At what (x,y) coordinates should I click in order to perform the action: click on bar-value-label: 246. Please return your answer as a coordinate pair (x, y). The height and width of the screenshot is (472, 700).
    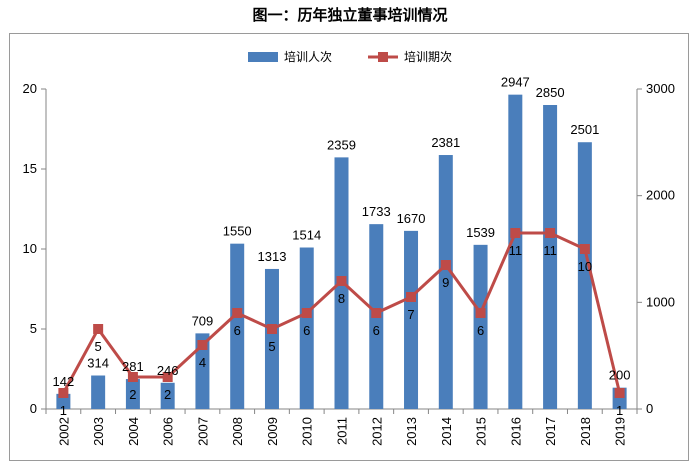
    Looking at the image, I should click on (168, 370).